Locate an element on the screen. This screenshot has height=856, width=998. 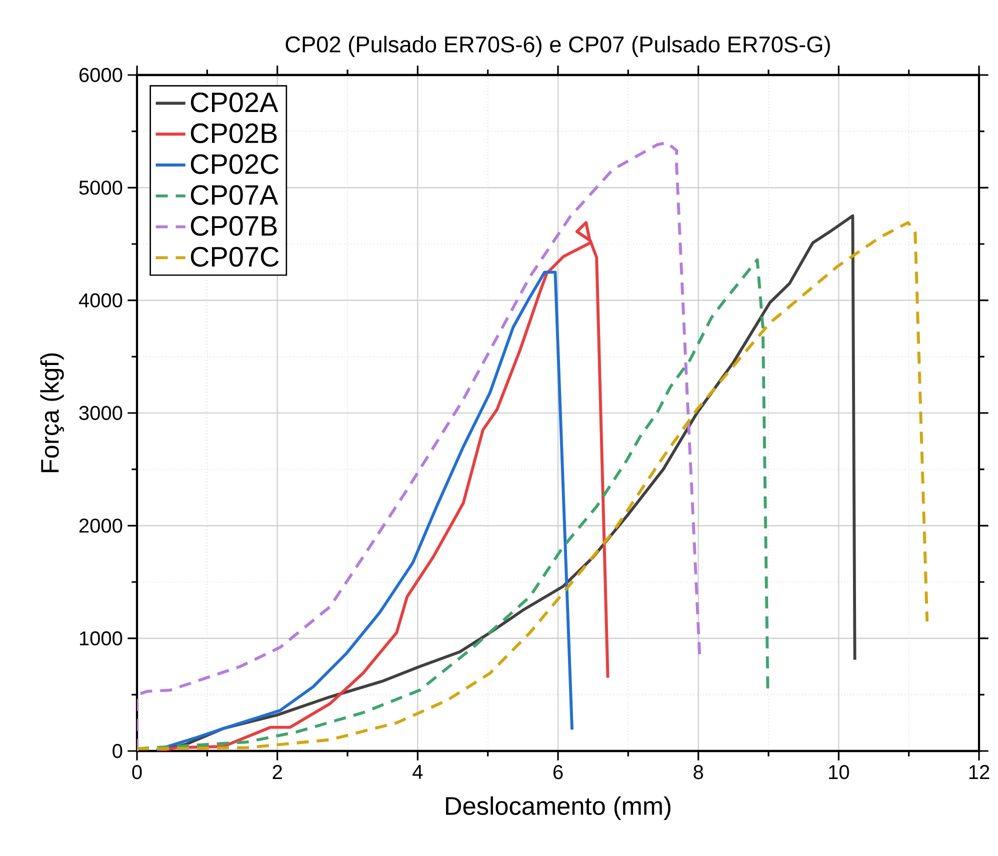
x-axis-title: Deslocamento (mm) is located at coordinates (558, 808).